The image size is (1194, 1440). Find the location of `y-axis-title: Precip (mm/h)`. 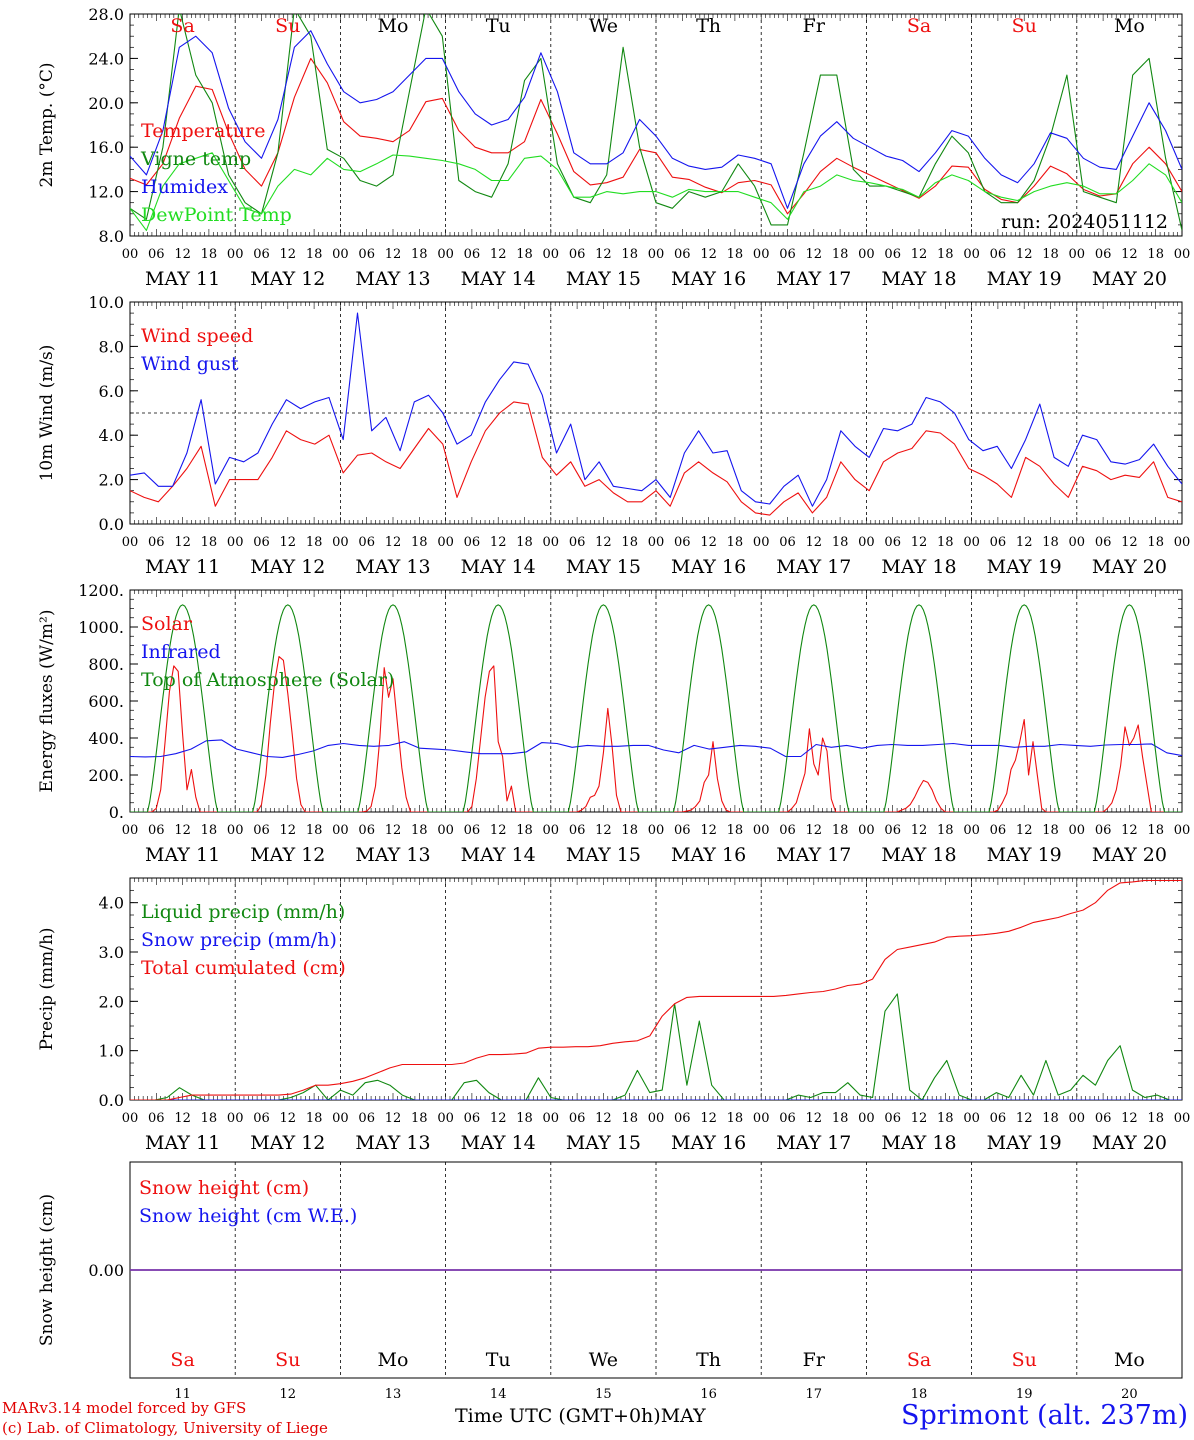

y-axis-title: Precip (mm/h) is located at coordinates (47, 988).